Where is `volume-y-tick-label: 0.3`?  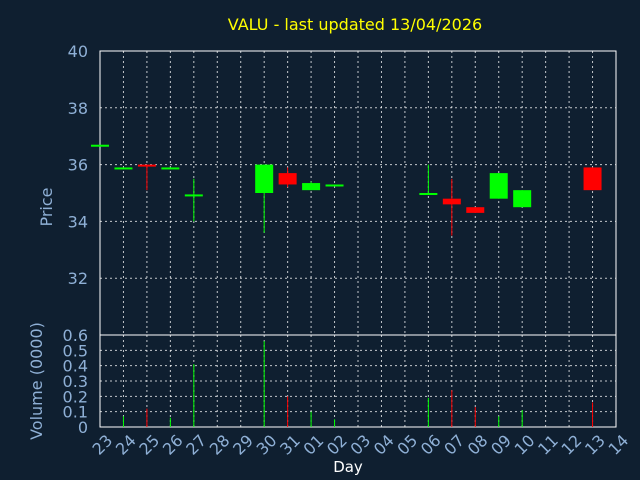 volume-y-tick-label: 0.3 is located at coordinates (75, 381).